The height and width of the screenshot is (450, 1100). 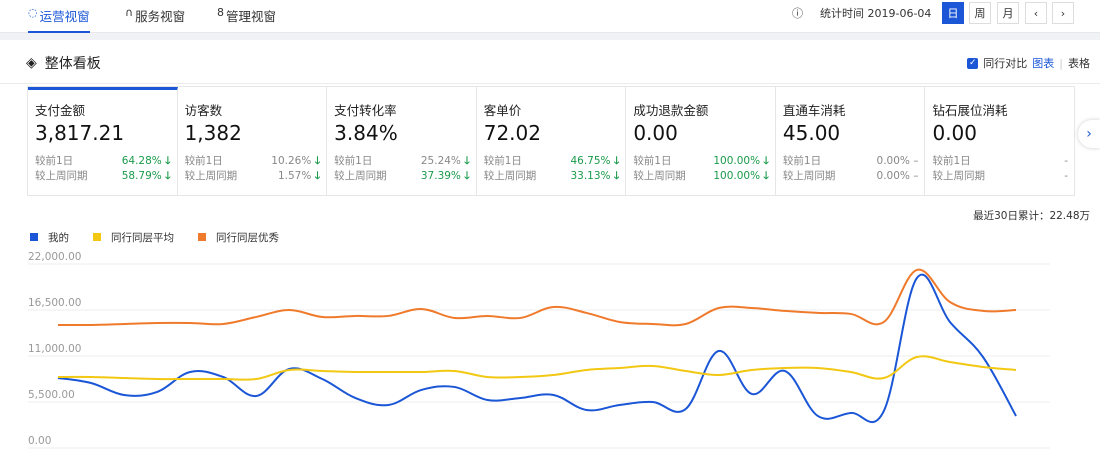 What do you see at coordinates (701, 141) in the screenshot?
I see `kpi-card: 成功退款金额 0.00 较前1日 100.00% 🡓 较上周同期 100.00% 🡓` at bounding box center [701, 141].